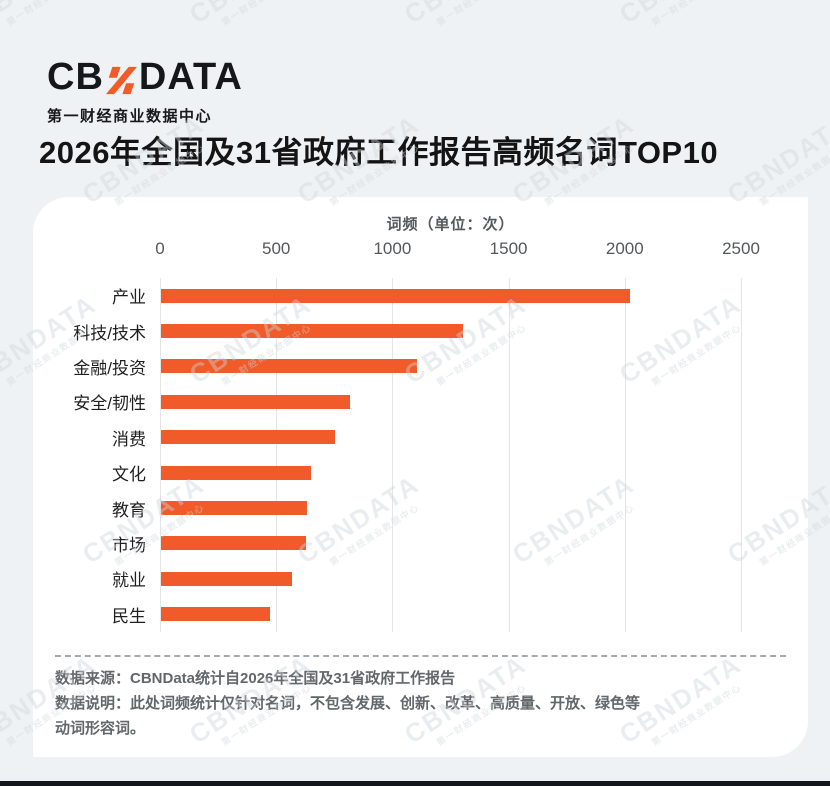 The height and width of the screenshot is (786, 830). Describe the element at coordinates (129, 475) in the screenshot. I see `category-label: 文化` at that location.